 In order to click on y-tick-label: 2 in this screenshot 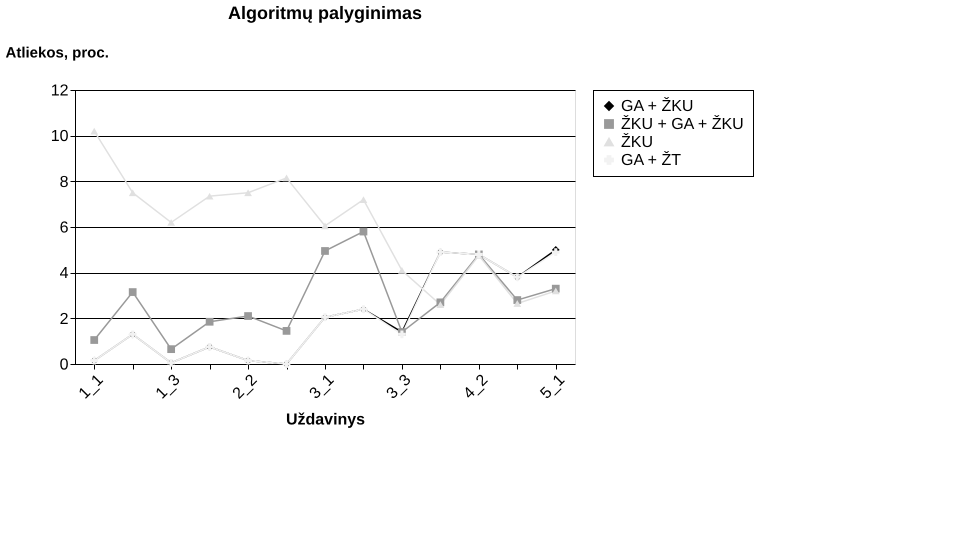, I will do `click(64, 319)`.